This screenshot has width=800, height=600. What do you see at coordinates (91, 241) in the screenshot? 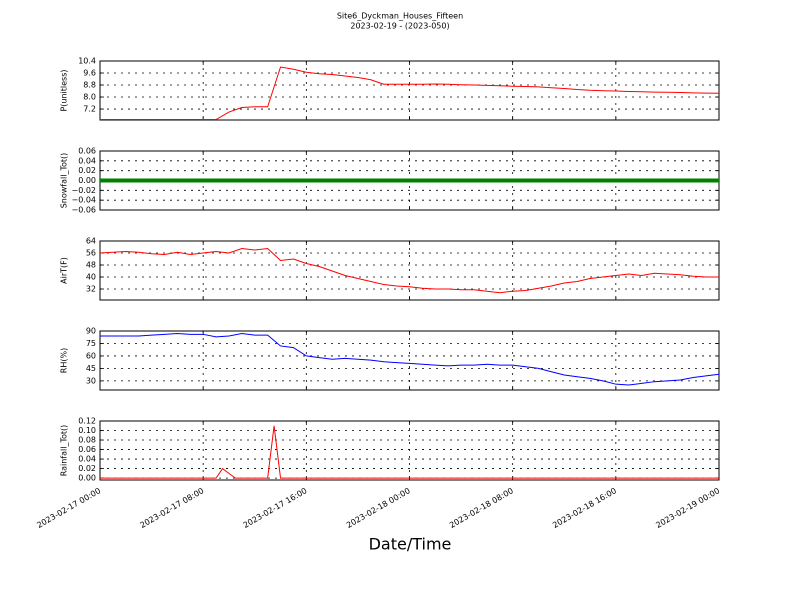
I see `y-tick-label: 64` at bounding box center [91, 241].